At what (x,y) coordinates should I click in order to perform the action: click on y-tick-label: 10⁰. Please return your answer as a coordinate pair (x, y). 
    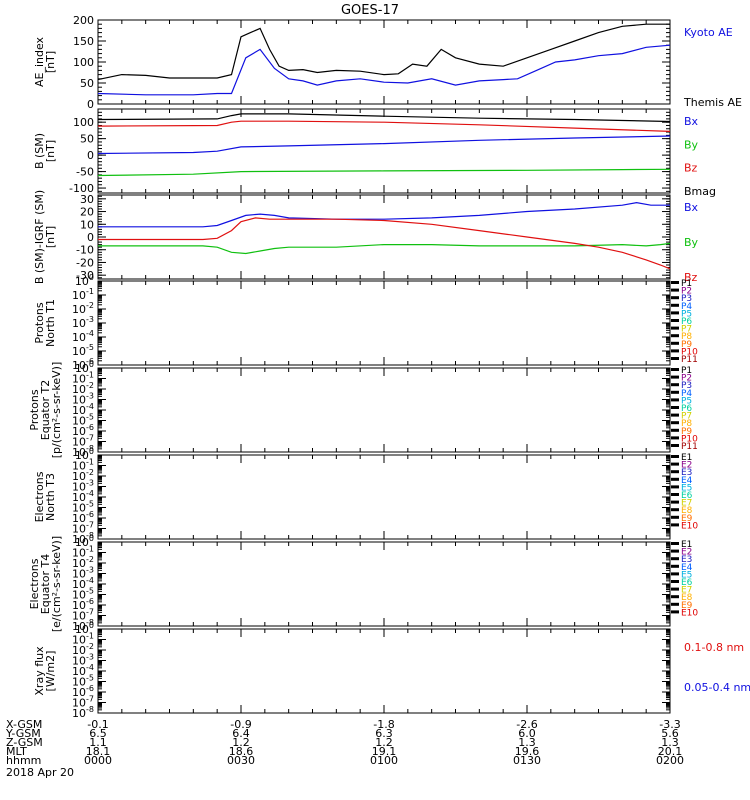
    Looking at the image, I should click on (84, 367).